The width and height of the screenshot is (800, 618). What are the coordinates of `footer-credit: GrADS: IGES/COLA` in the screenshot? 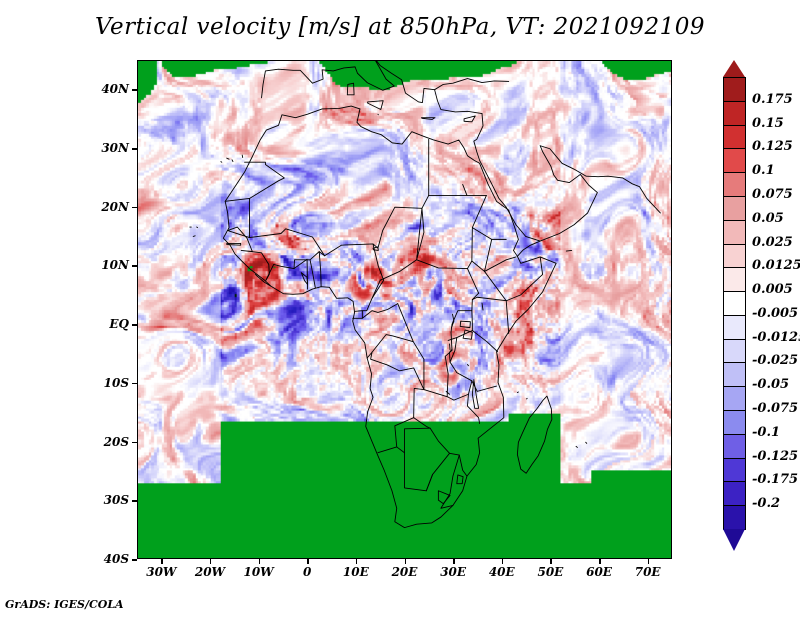 It's located at (64, 604).